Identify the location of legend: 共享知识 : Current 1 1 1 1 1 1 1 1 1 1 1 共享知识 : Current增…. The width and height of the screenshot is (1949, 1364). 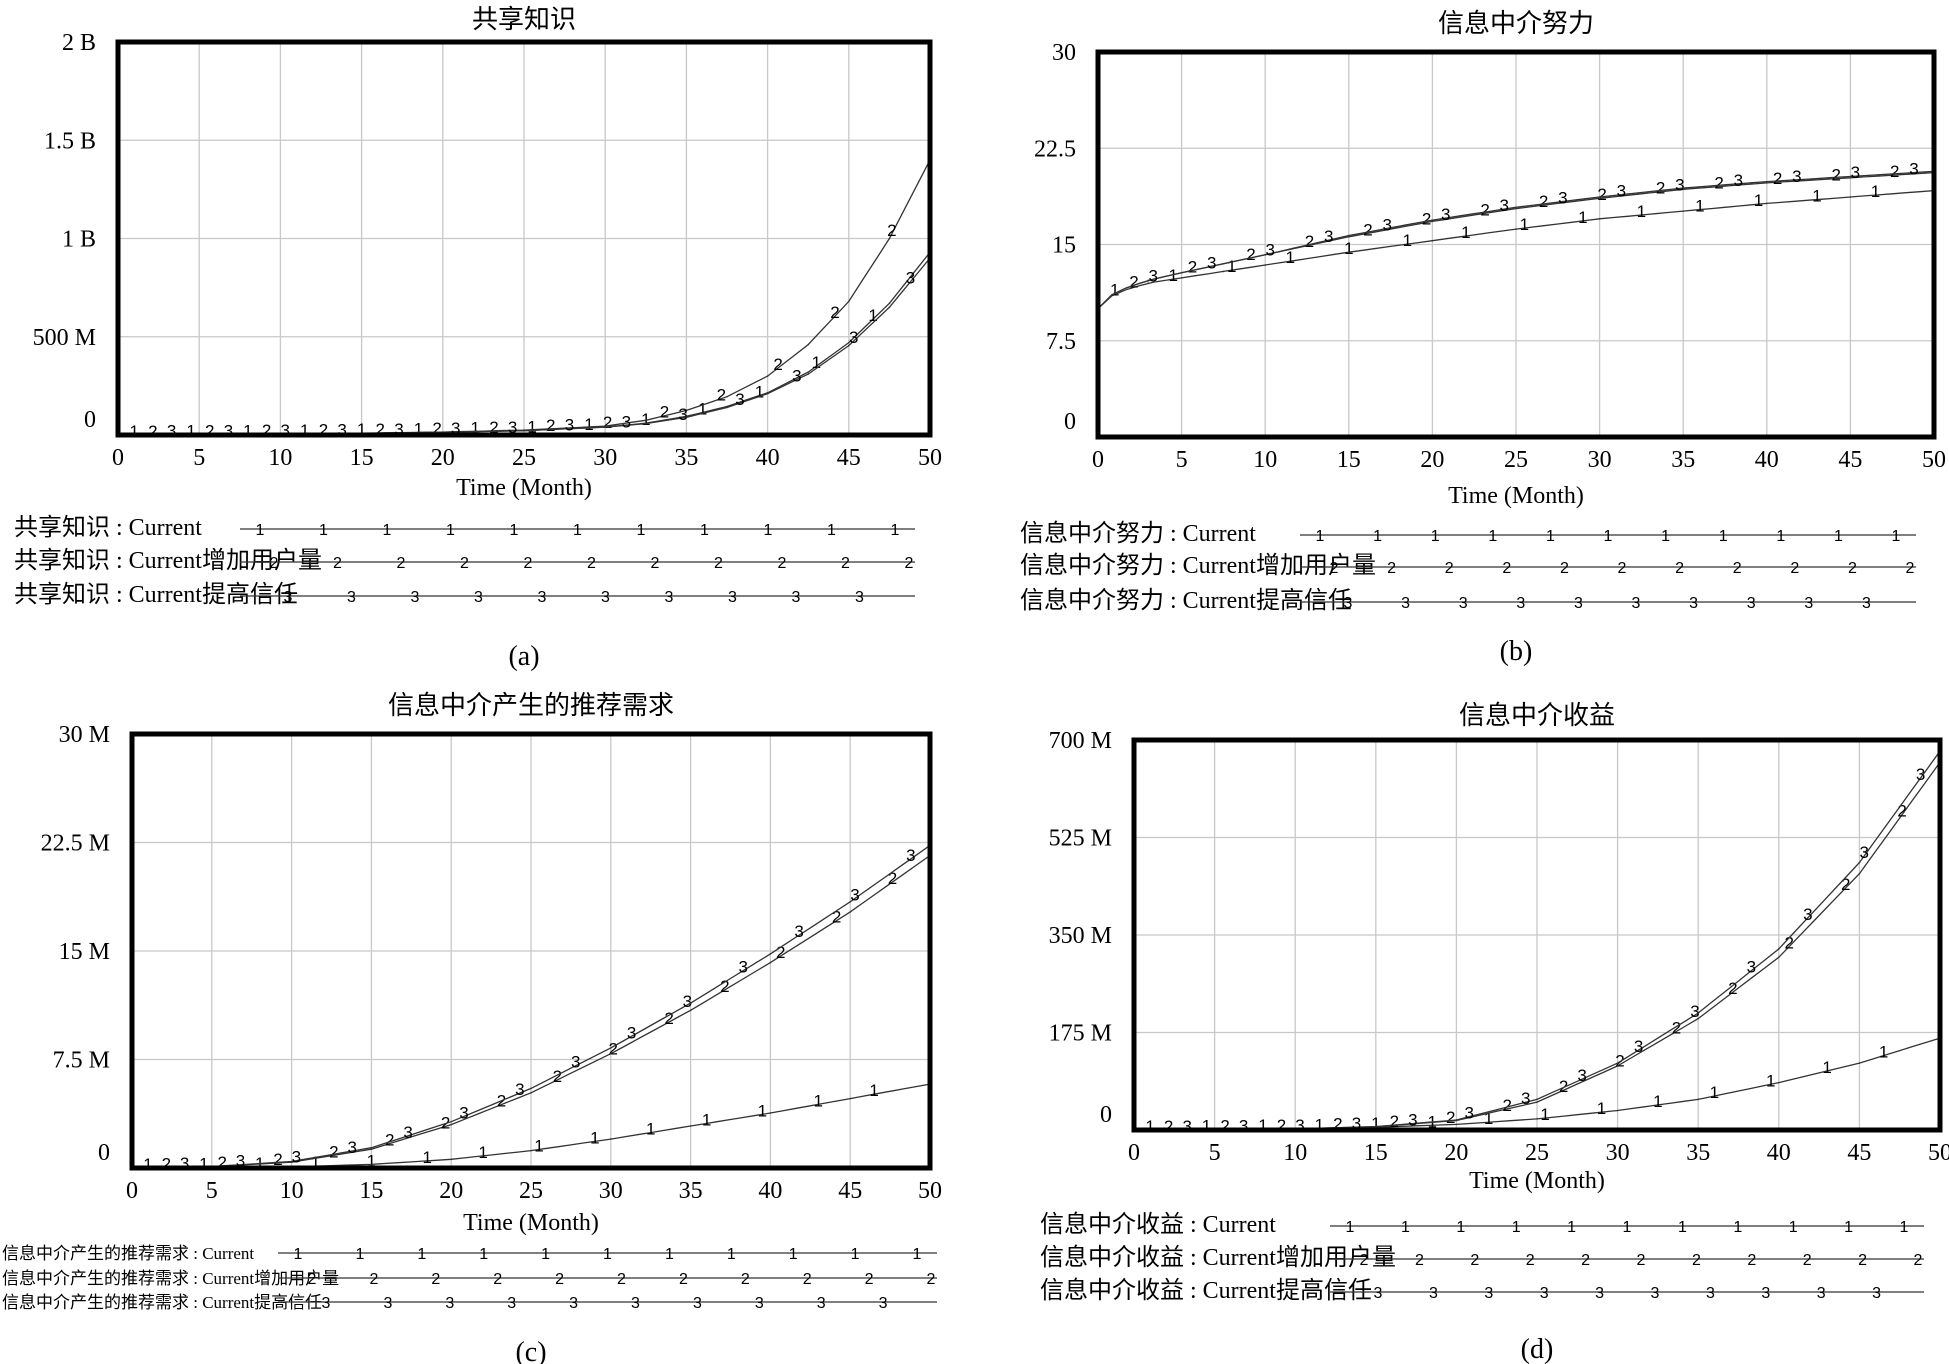
(464, 561).